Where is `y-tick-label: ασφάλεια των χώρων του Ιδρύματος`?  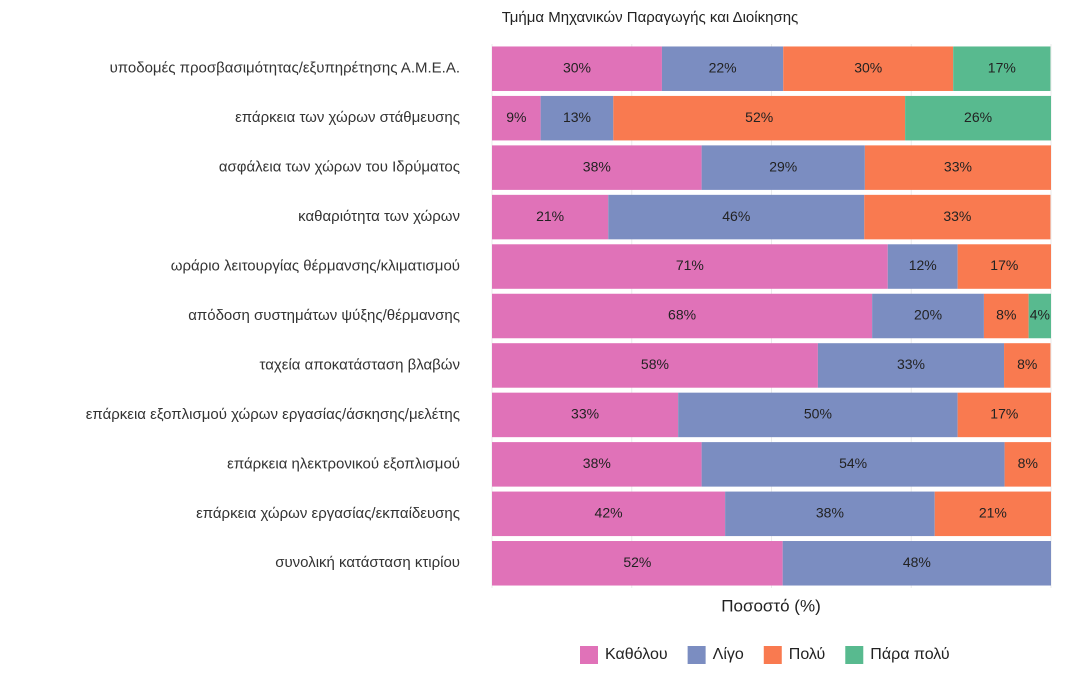 y-tick-label: ασφάλεια των χώρων του Ιδρύματος is located at coordinates (339, 167).